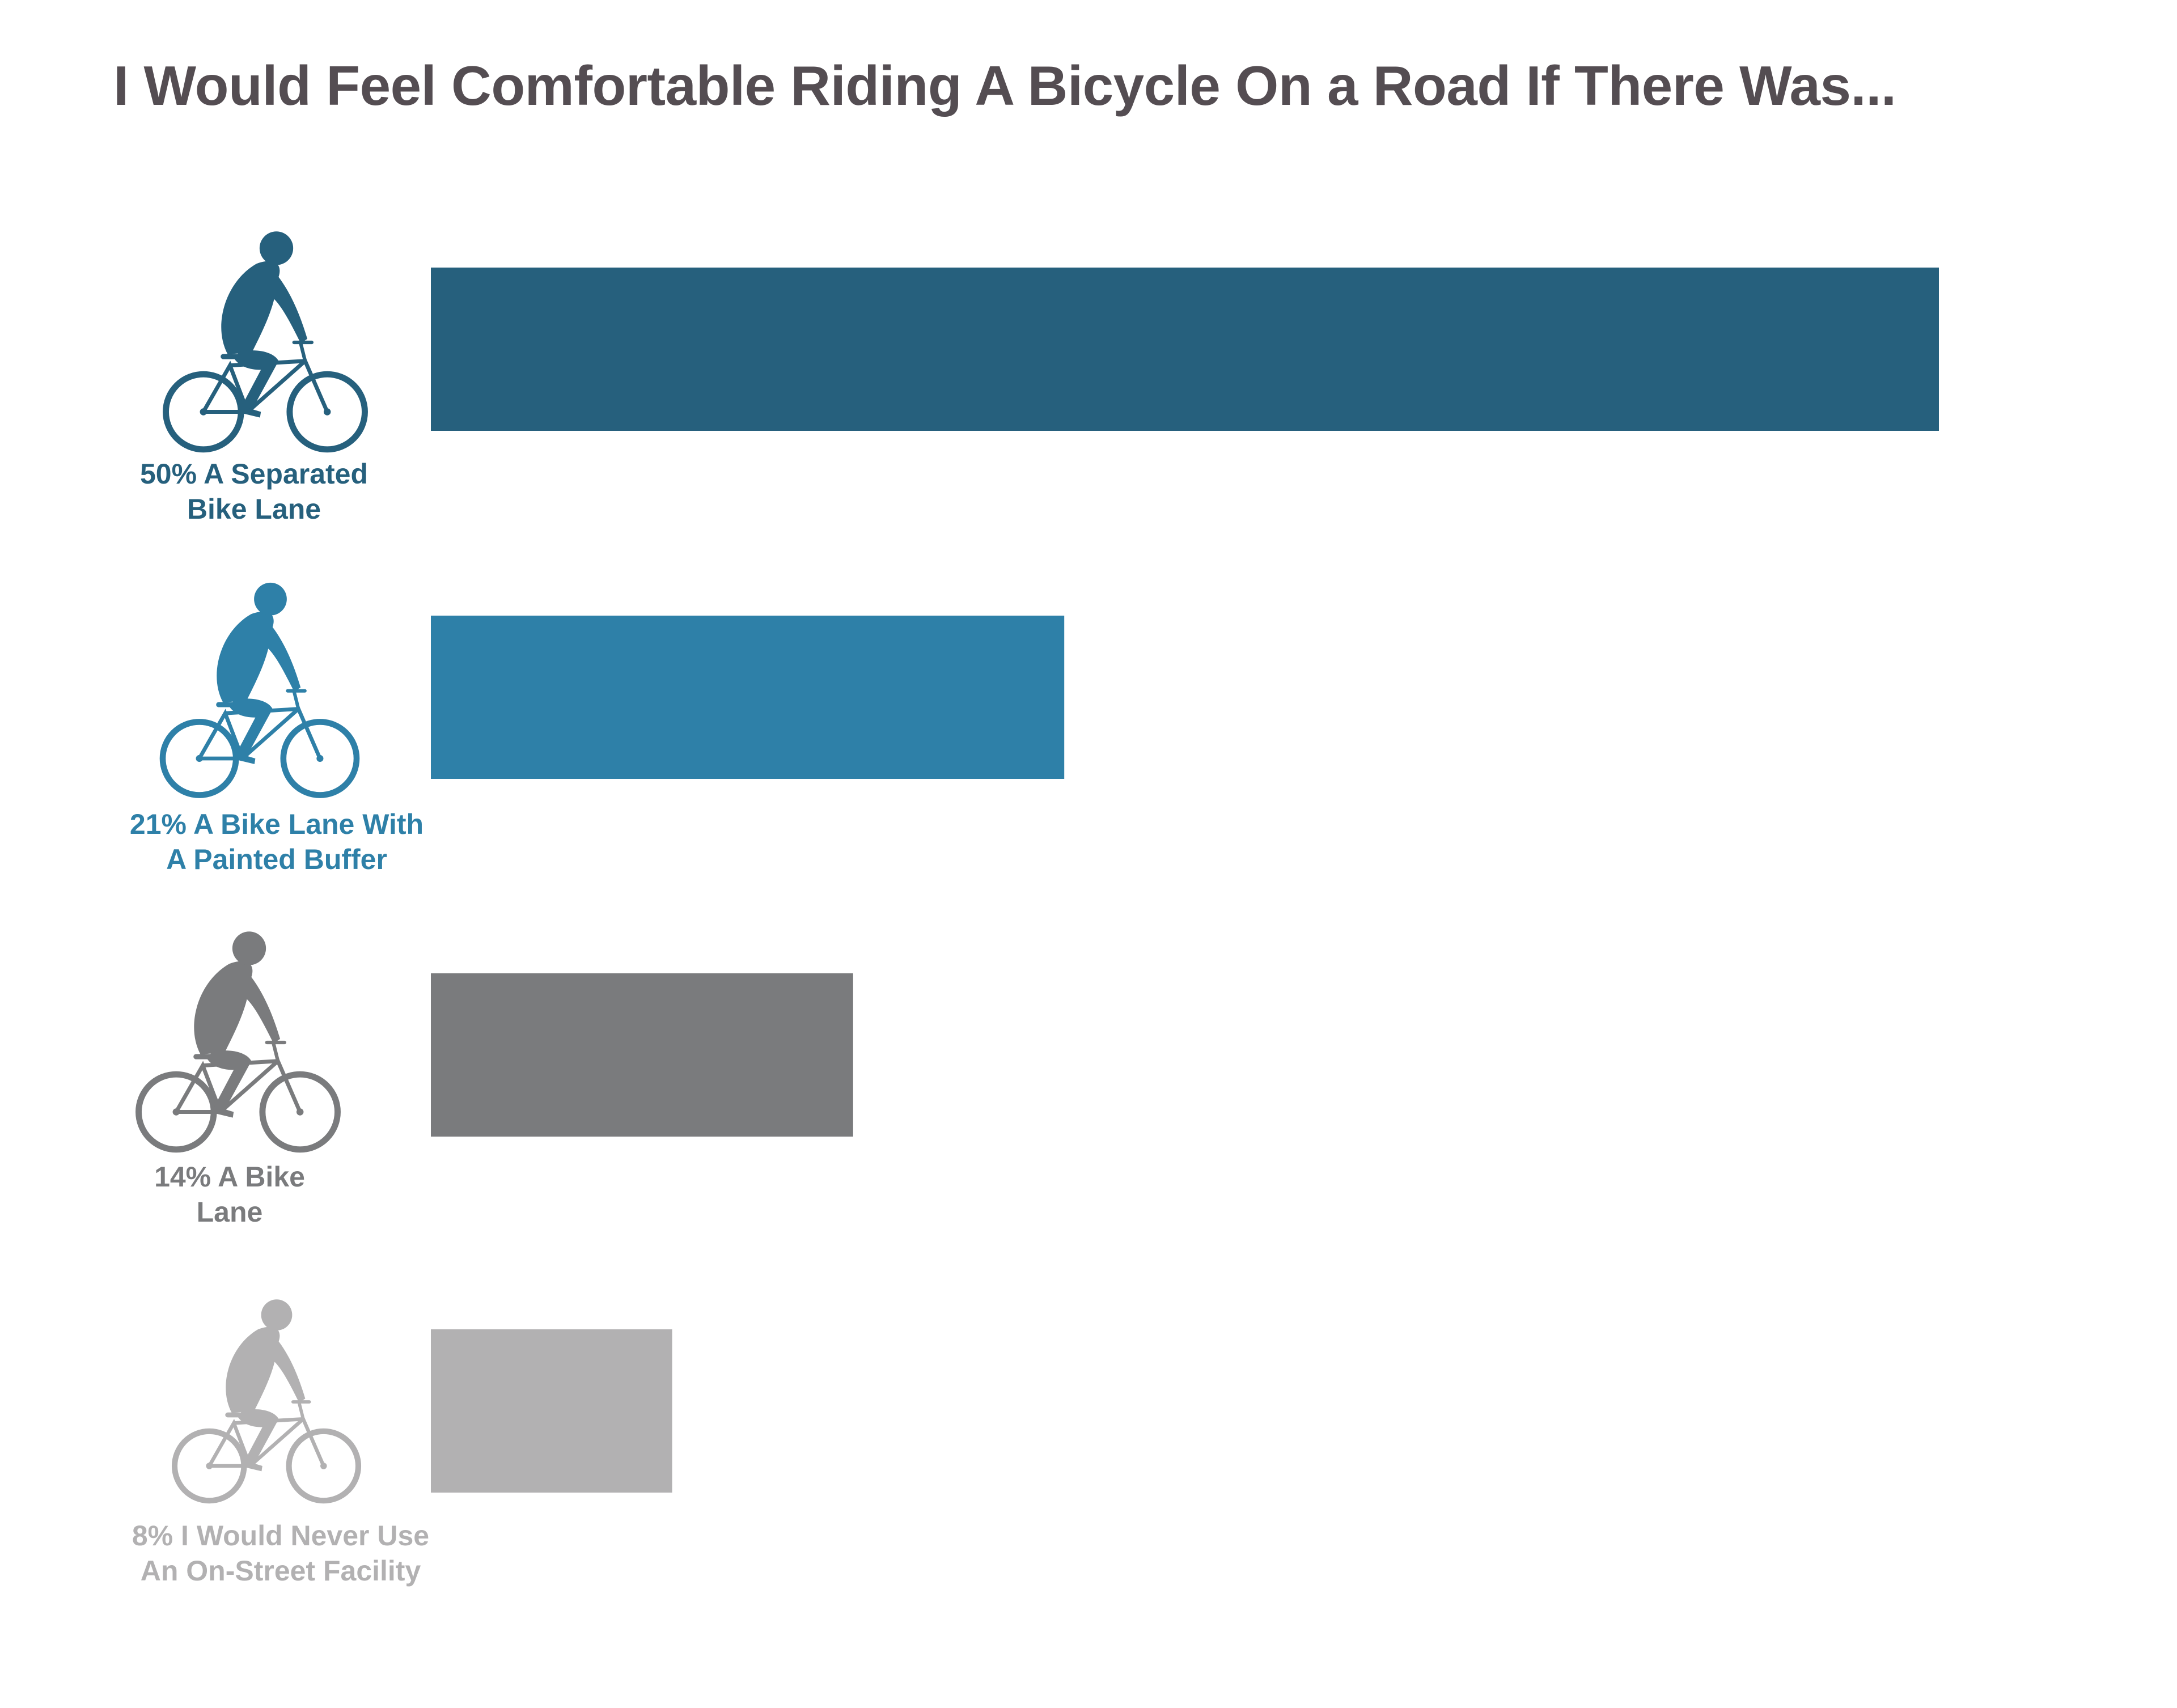 This screenshot has height=1708, width=2177. Describe the element at coordinates (229, 1212) in the screenshot. I see `category-label-line2: Lane` at that location.